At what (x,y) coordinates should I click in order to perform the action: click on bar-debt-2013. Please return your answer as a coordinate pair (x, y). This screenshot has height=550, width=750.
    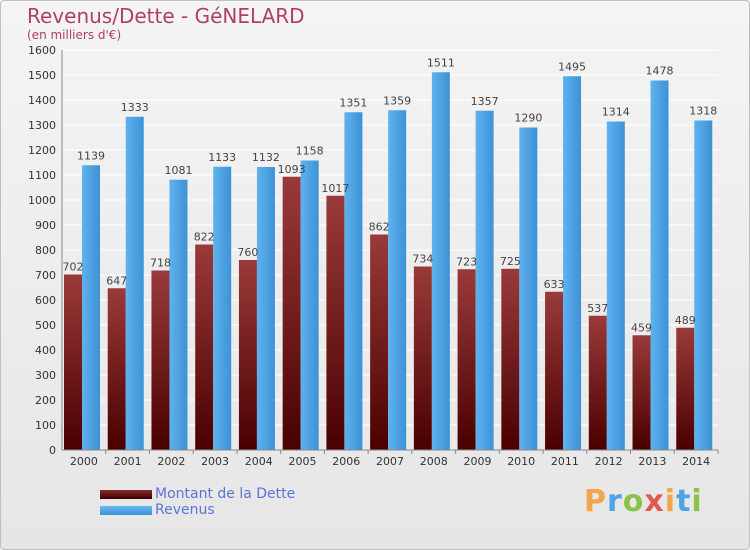
    Looking at the image, I should click on (641, 392).